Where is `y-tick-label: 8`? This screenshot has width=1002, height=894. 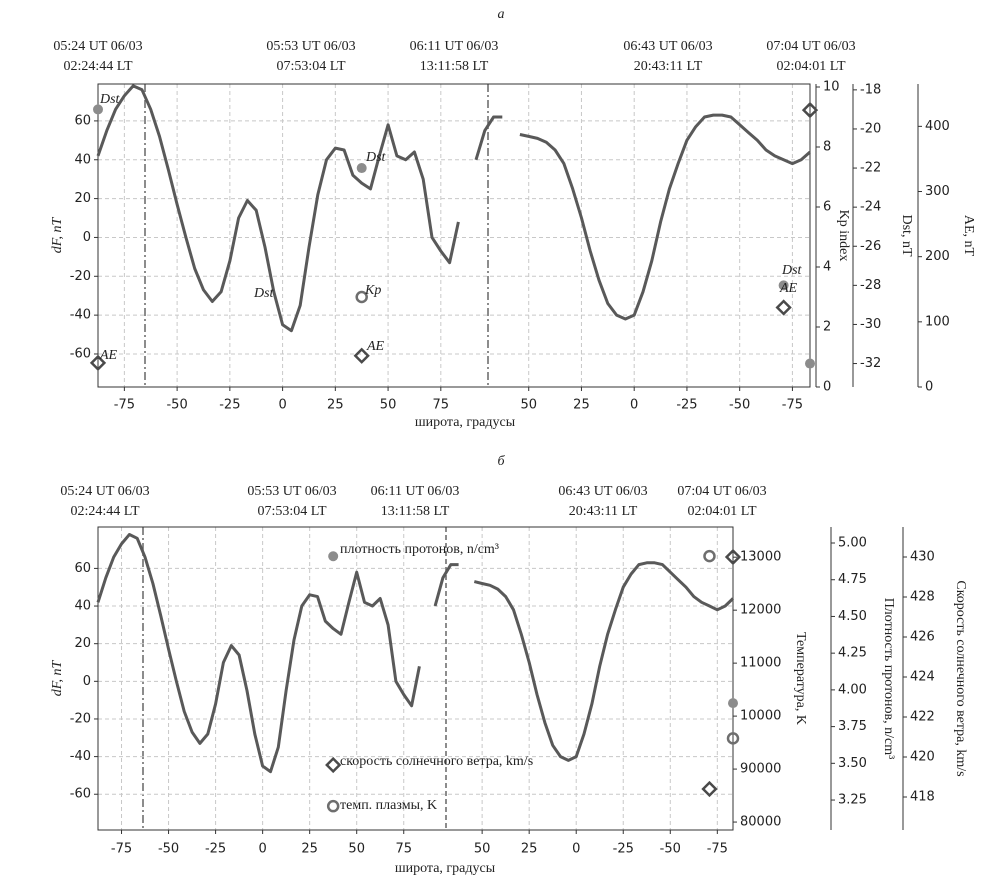
y-tick-label: 8 is located at coordinates (827, 147).